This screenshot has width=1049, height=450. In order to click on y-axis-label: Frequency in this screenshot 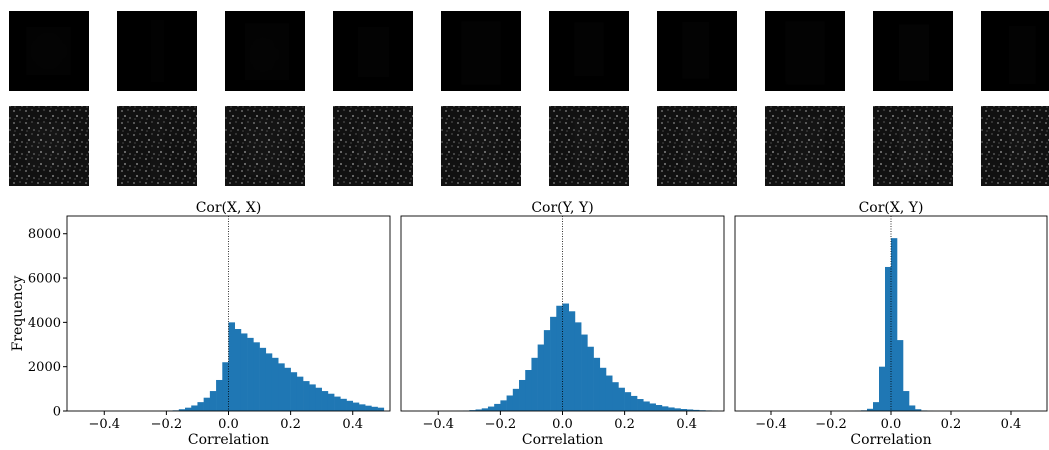, I will do `click(18, 314)`.